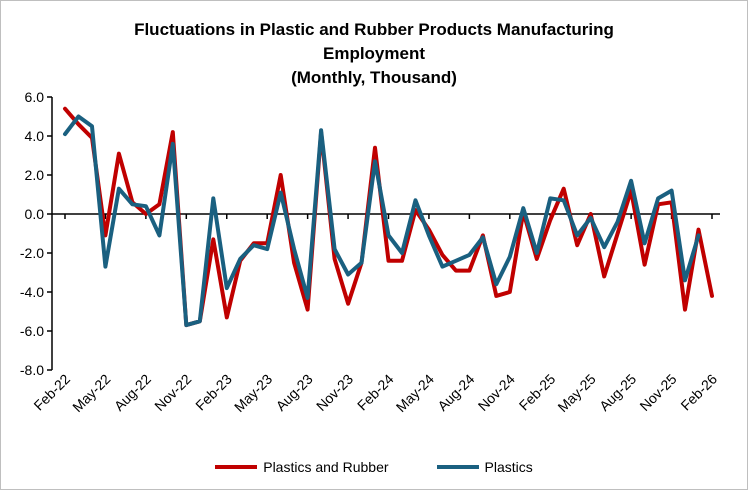 This screenshot has height=490, width=748. What do you see at coordinates (455, 392) in the screenshot?
I see `x-tick-label: Aug-24` at bounding box center [455, 392].